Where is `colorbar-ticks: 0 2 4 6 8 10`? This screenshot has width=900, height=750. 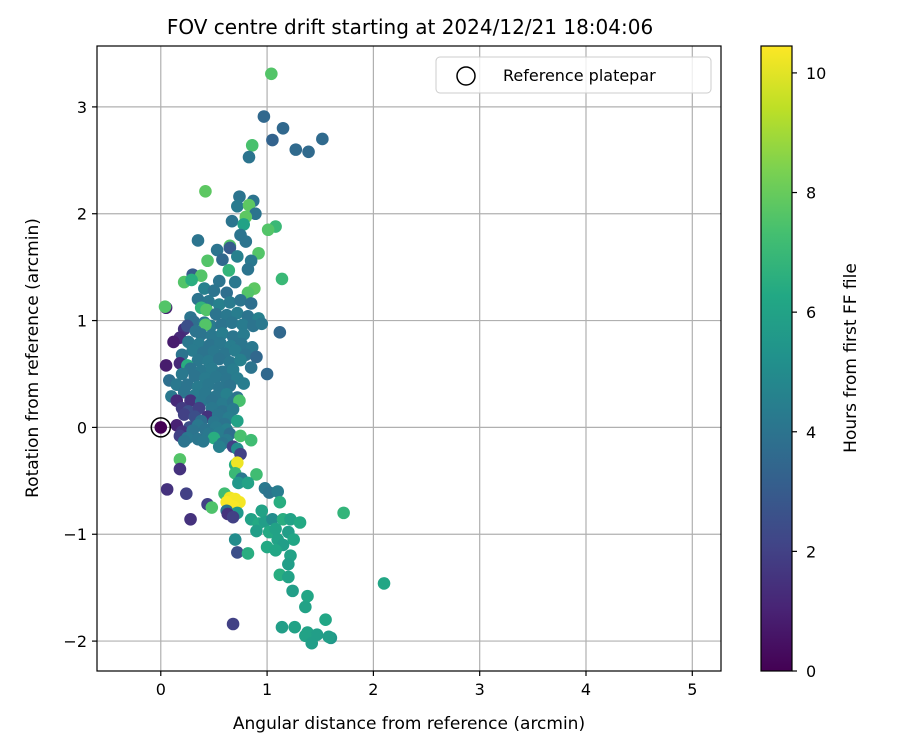
colorbar-ticks: 0 2 4 6 8 10 is located at coordinates (809, 372).